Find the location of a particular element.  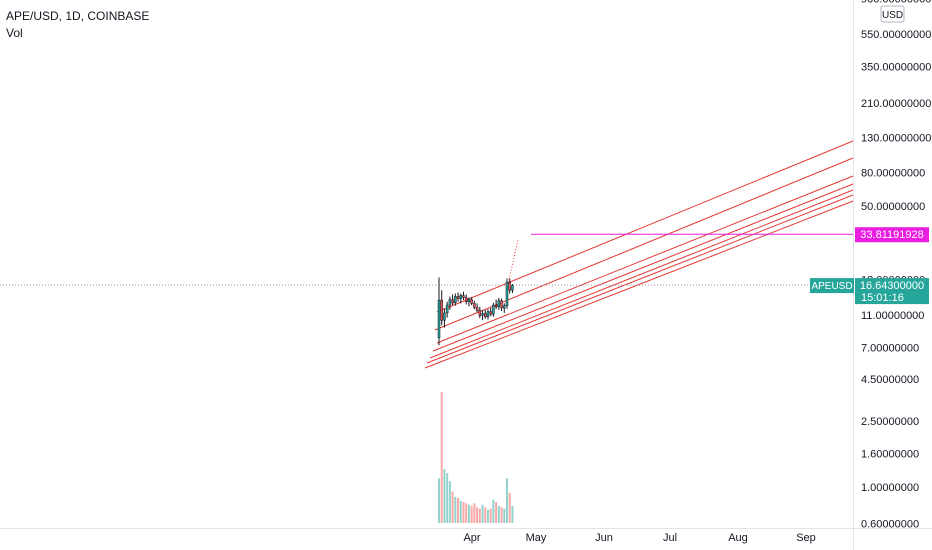

price-tick-label: 50.00000000 is located at coordinates (893, 207).